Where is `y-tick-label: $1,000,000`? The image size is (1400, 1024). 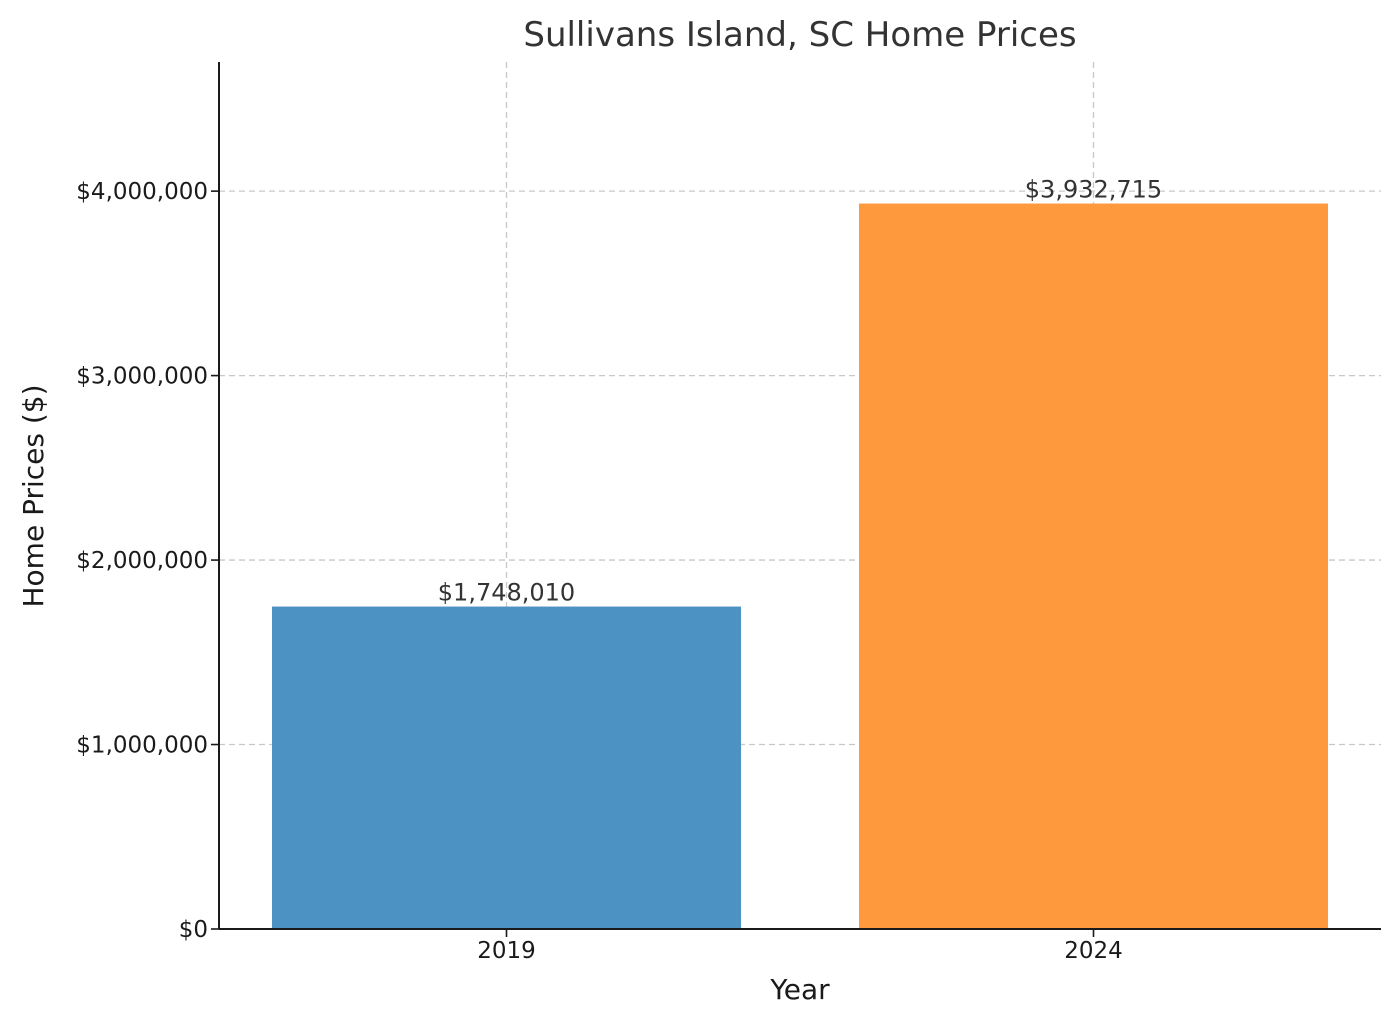
y-tick-label: $1,000,000 is located at coordinates (142, 746).